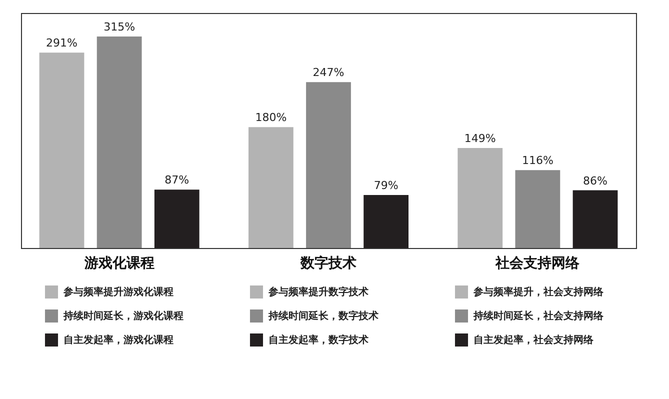  I want to click on x-tick-label: 数字技术, so click(328, 263).